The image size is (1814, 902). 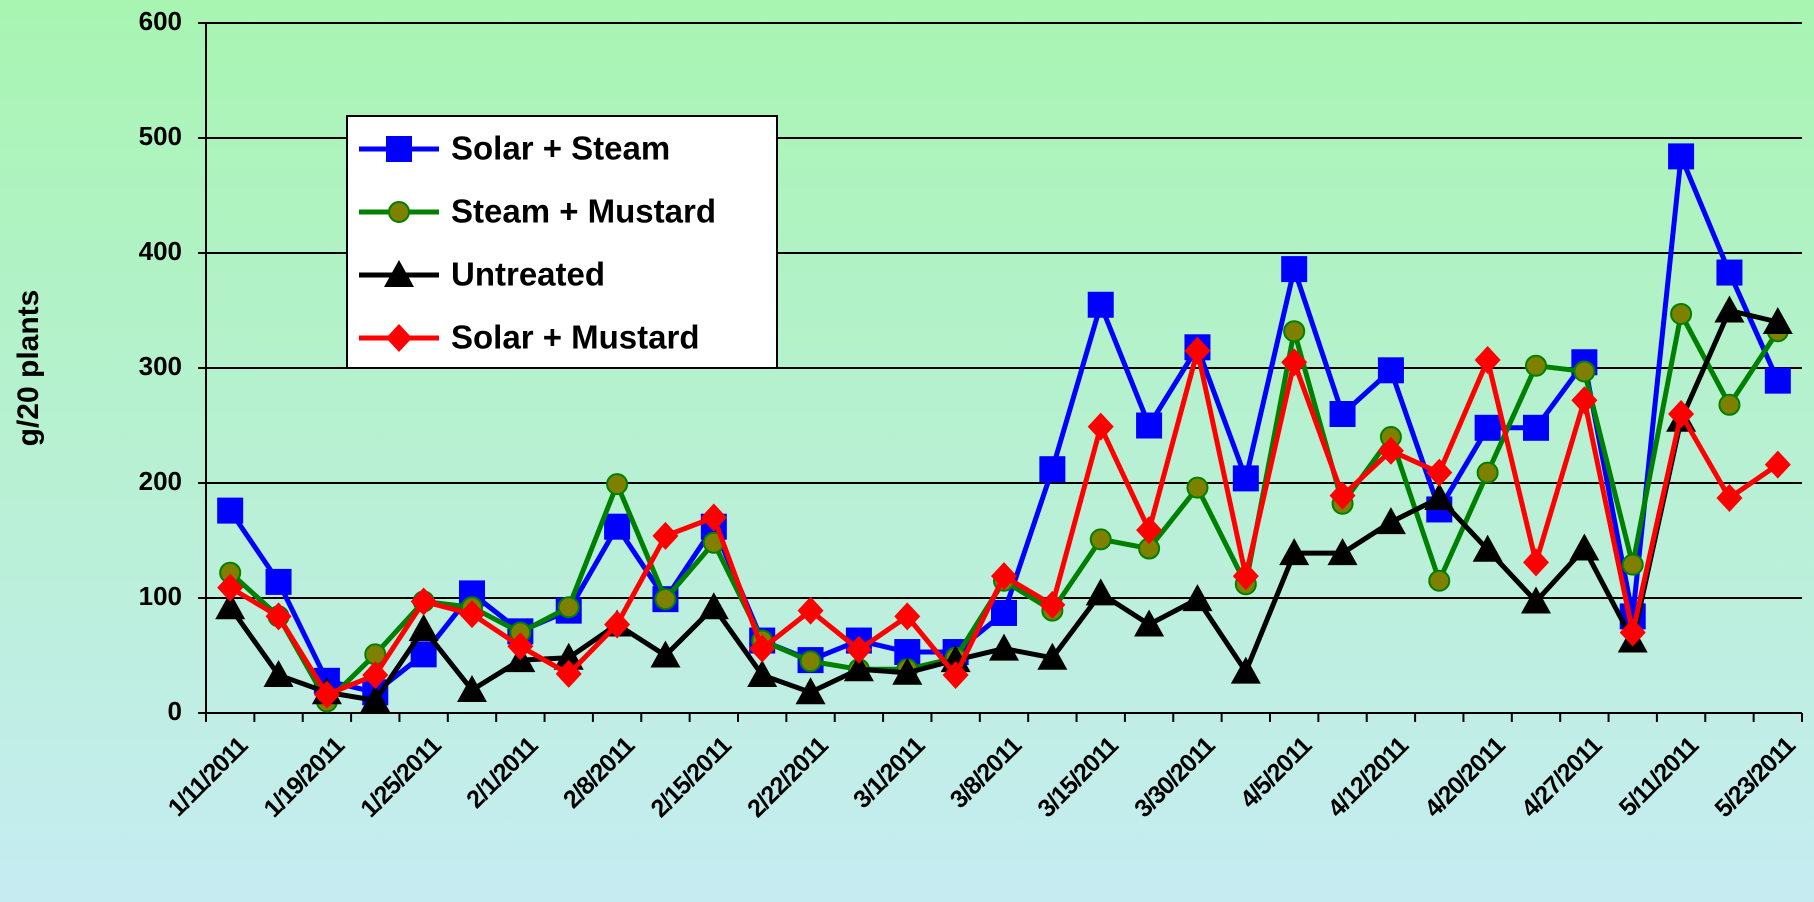 I want to click on y-tick-label: 600, so click(x=160, y=21).